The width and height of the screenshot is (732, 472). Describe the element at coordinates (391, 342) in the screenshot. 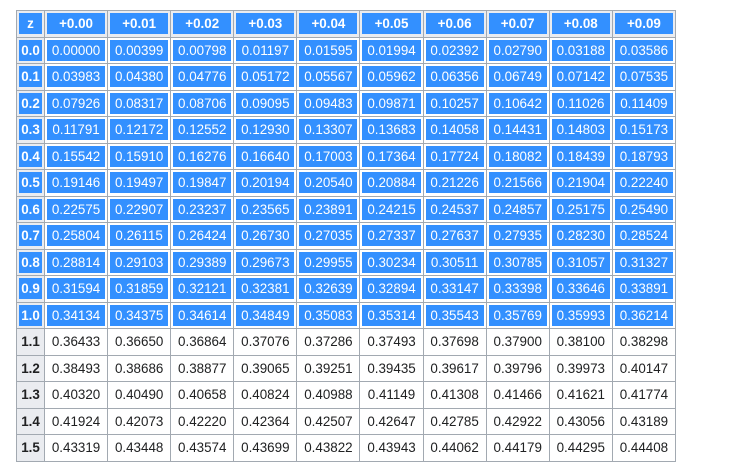

I see `table-cell: 0.37493` at that location.